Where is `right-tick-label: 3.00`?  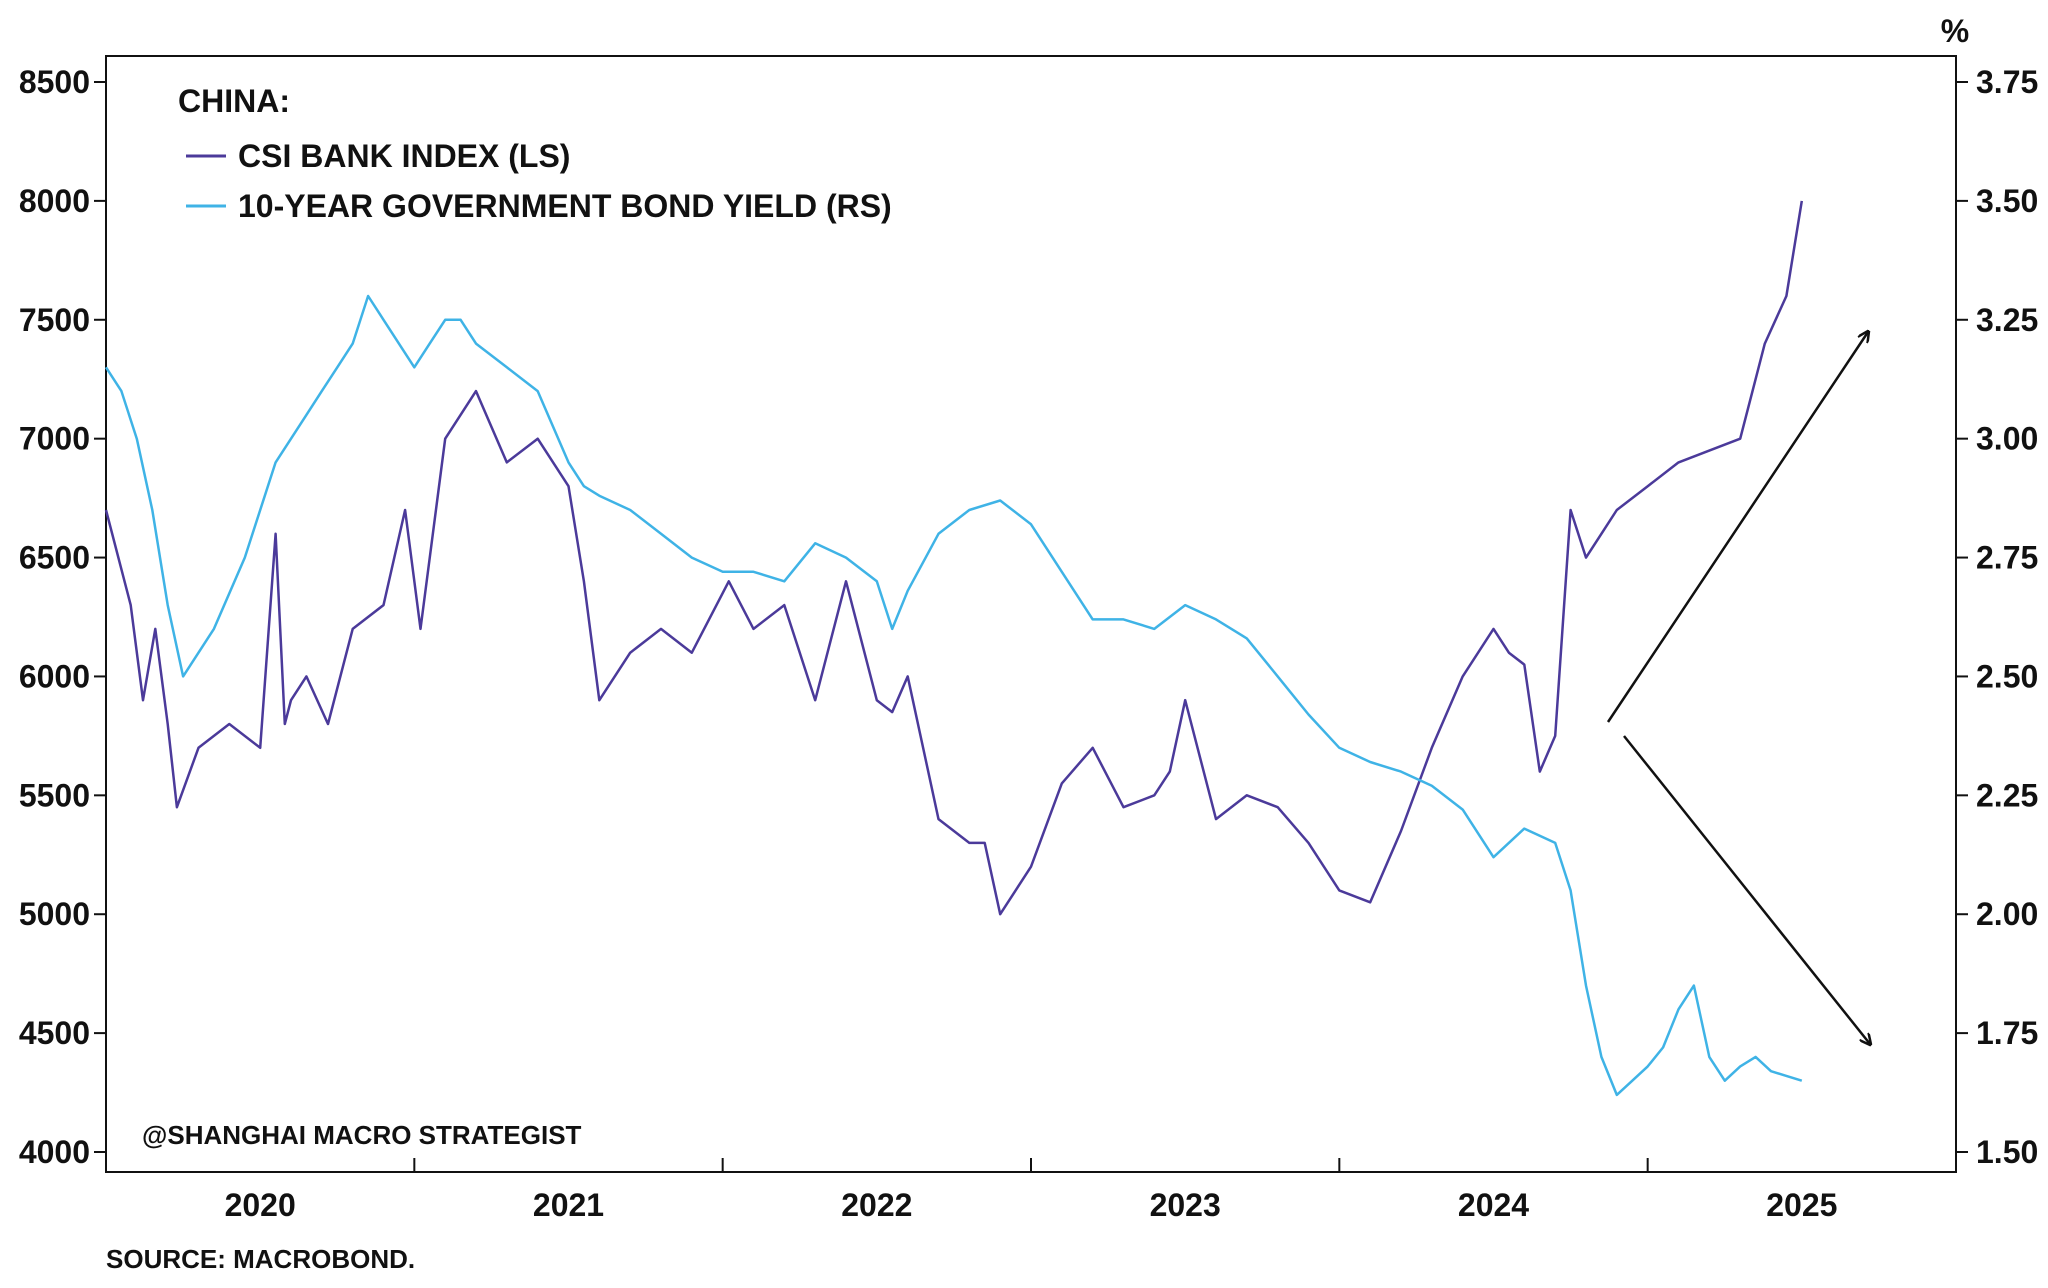
right-tick-label: 3.00 is located at coordinates (2007, 439).